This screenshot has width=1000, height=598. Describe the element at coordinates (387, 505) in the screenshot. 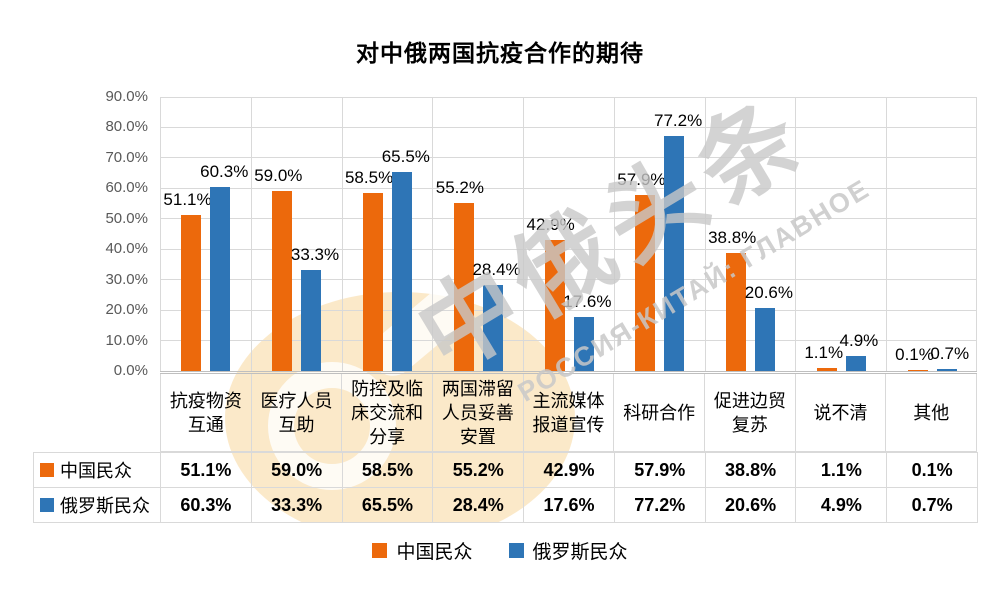

I see `table-value: 65.5%` at that location.